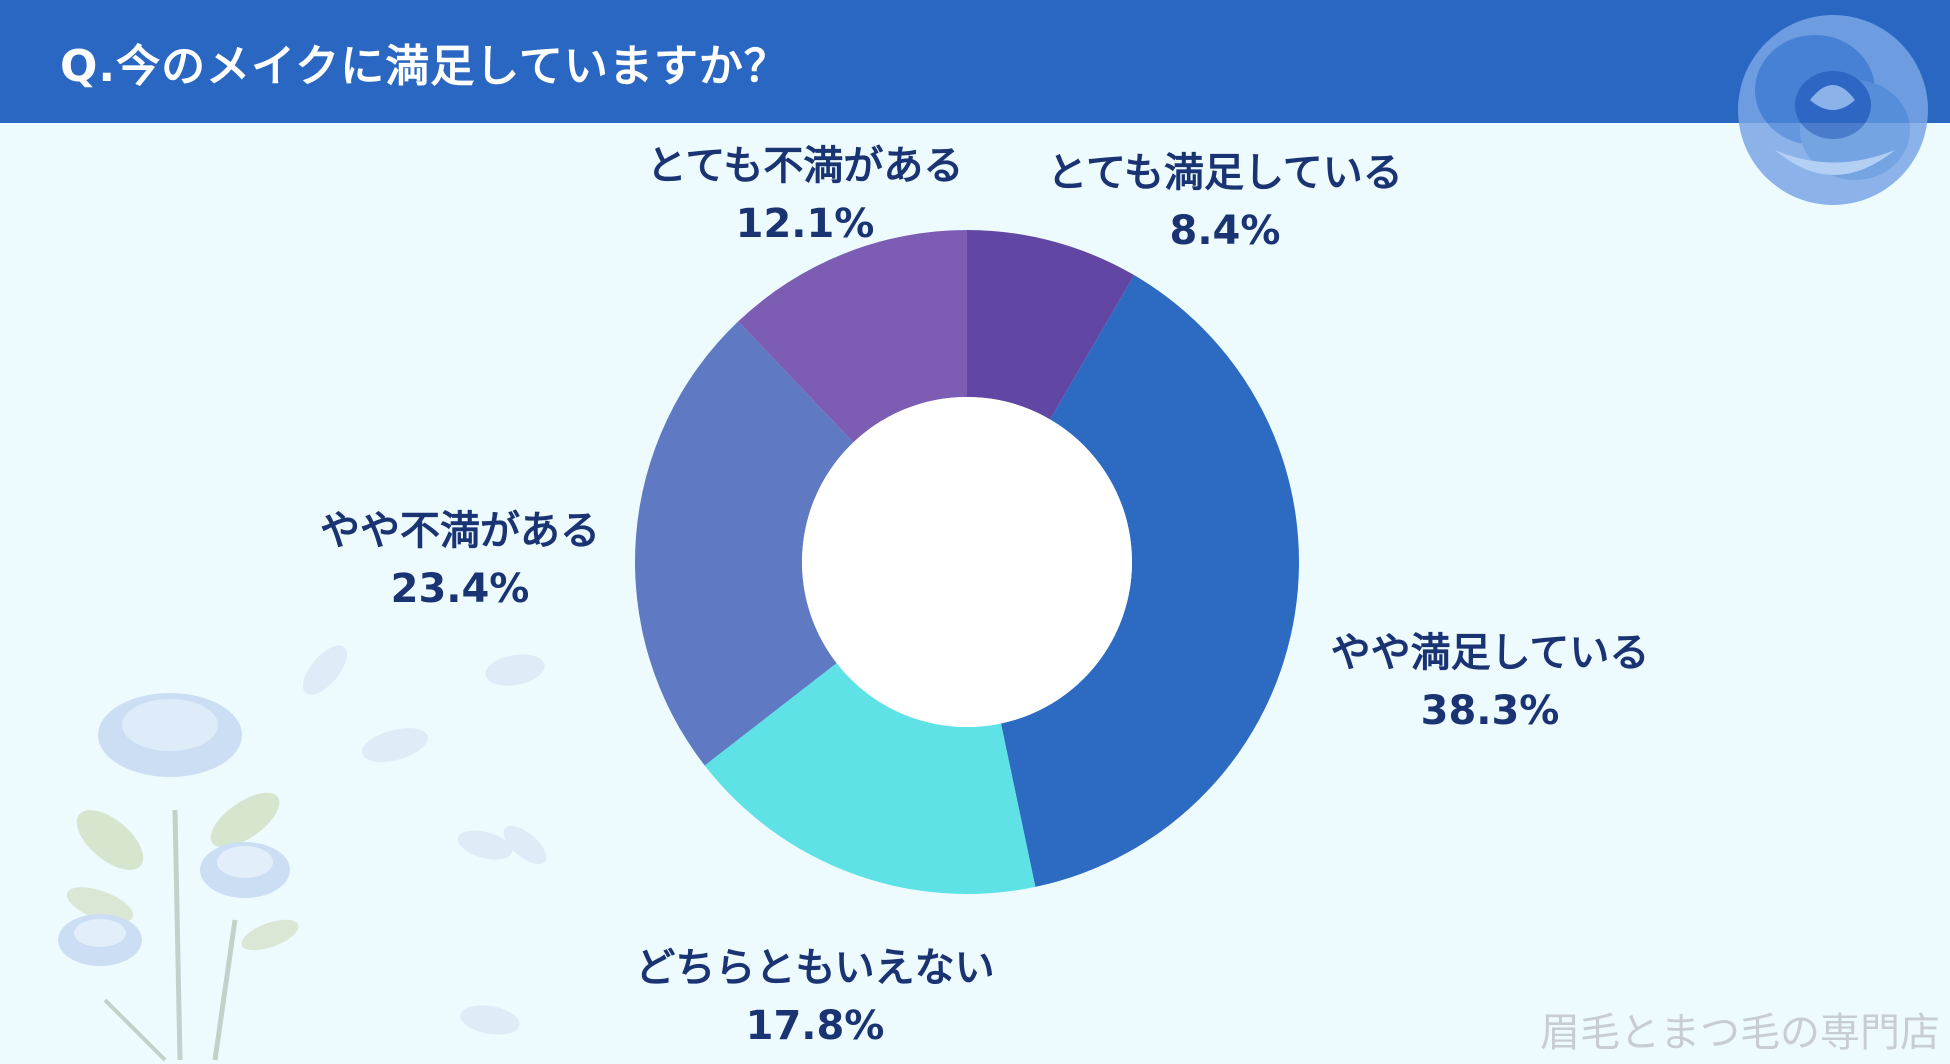  Describe the element at coordinates (460, 589) in the screenshot. I see `value-label: 23.4%` at that location.